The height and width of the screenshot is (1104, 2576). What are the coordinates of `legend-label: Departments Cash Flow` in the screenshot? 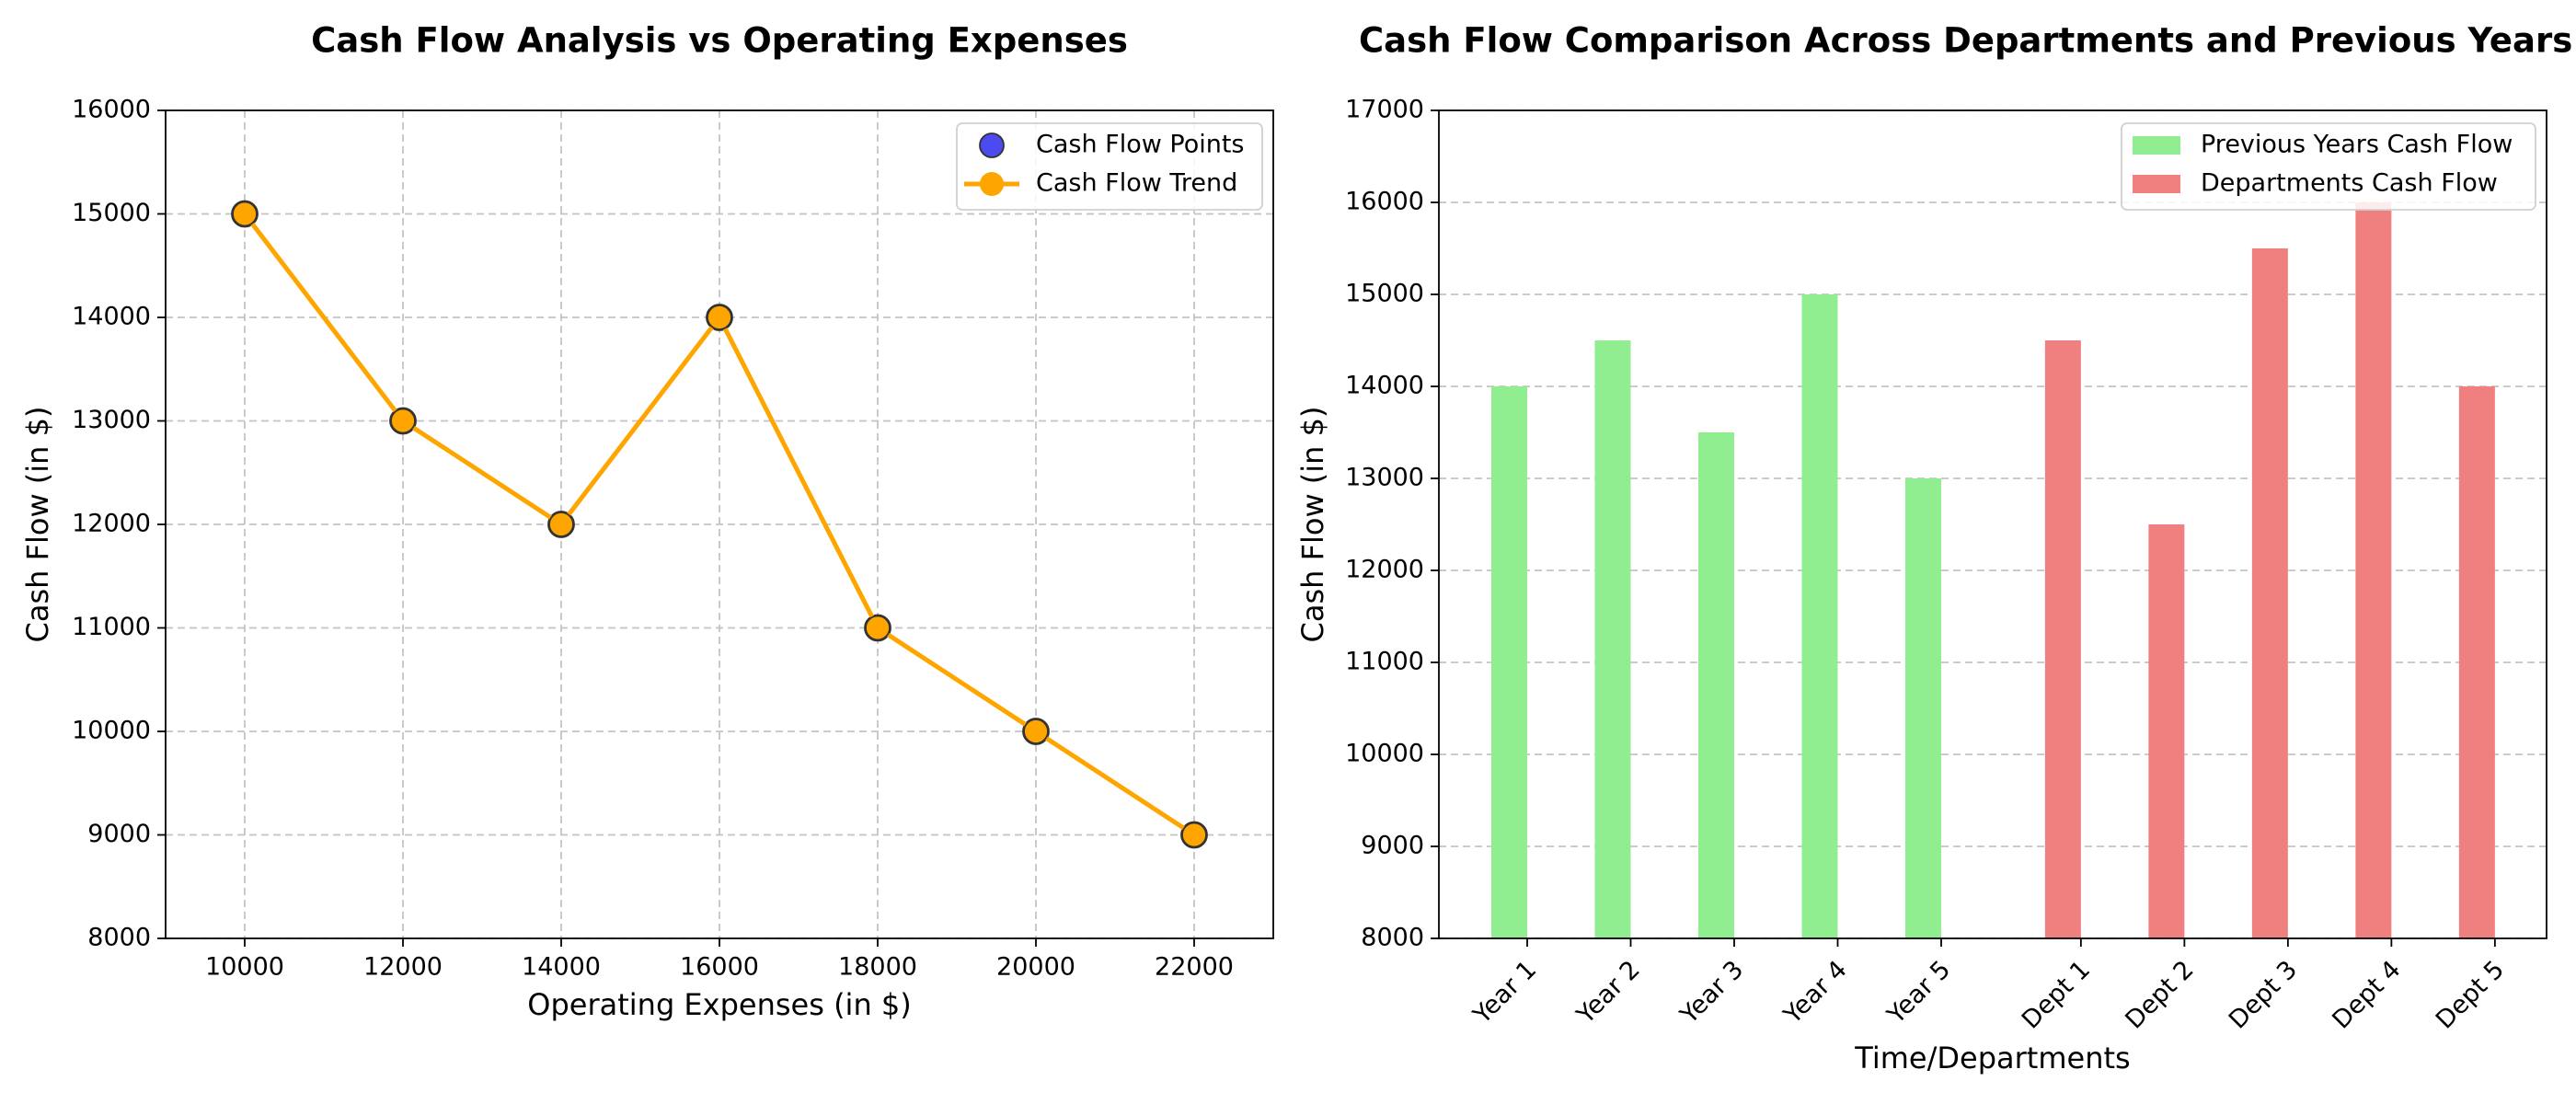 It's located at (2349, 183).